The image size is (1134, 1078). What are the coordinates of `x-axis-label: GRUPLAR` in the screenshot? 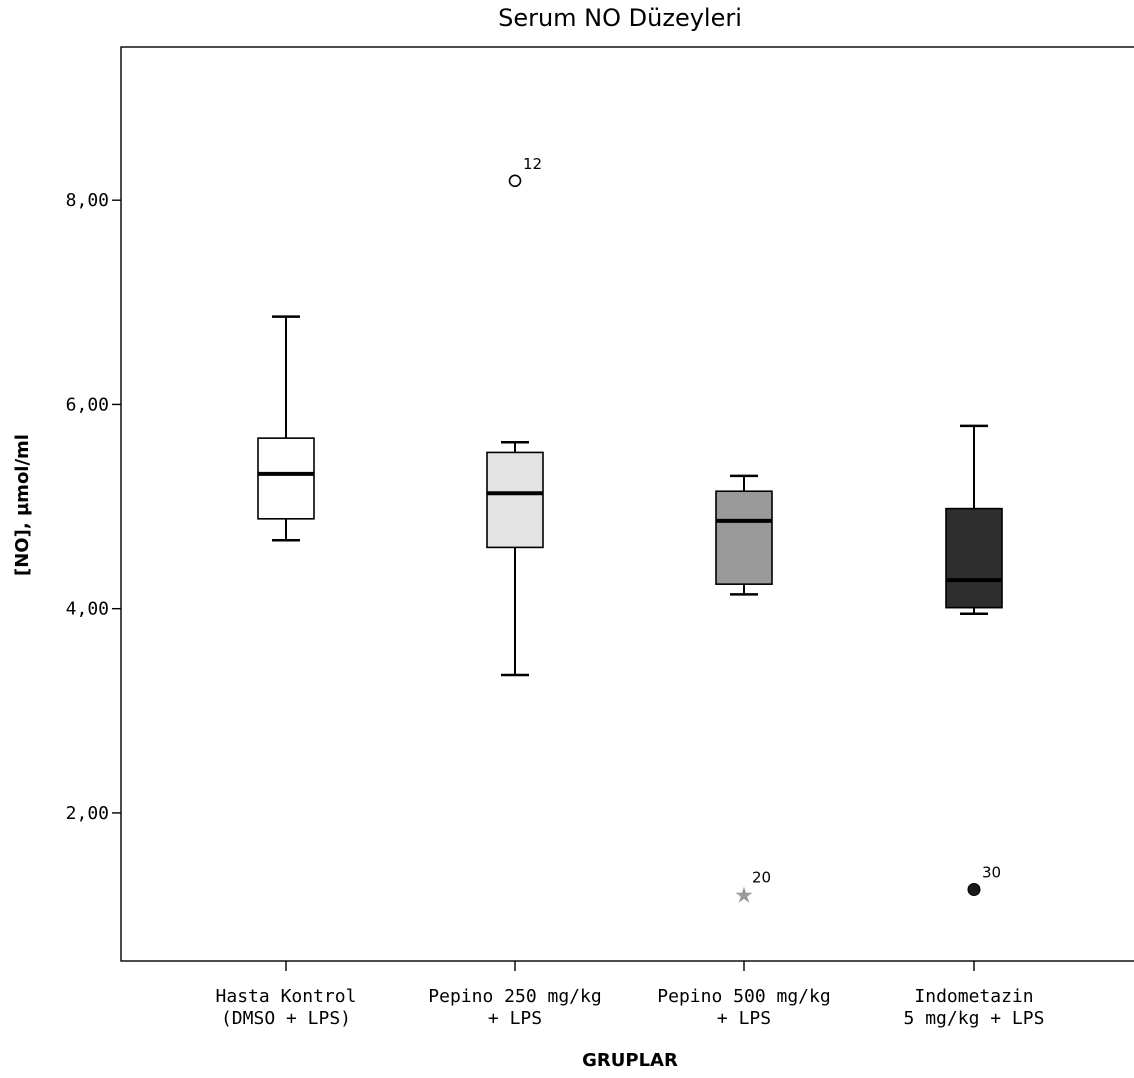 It's located at (630, 1060).